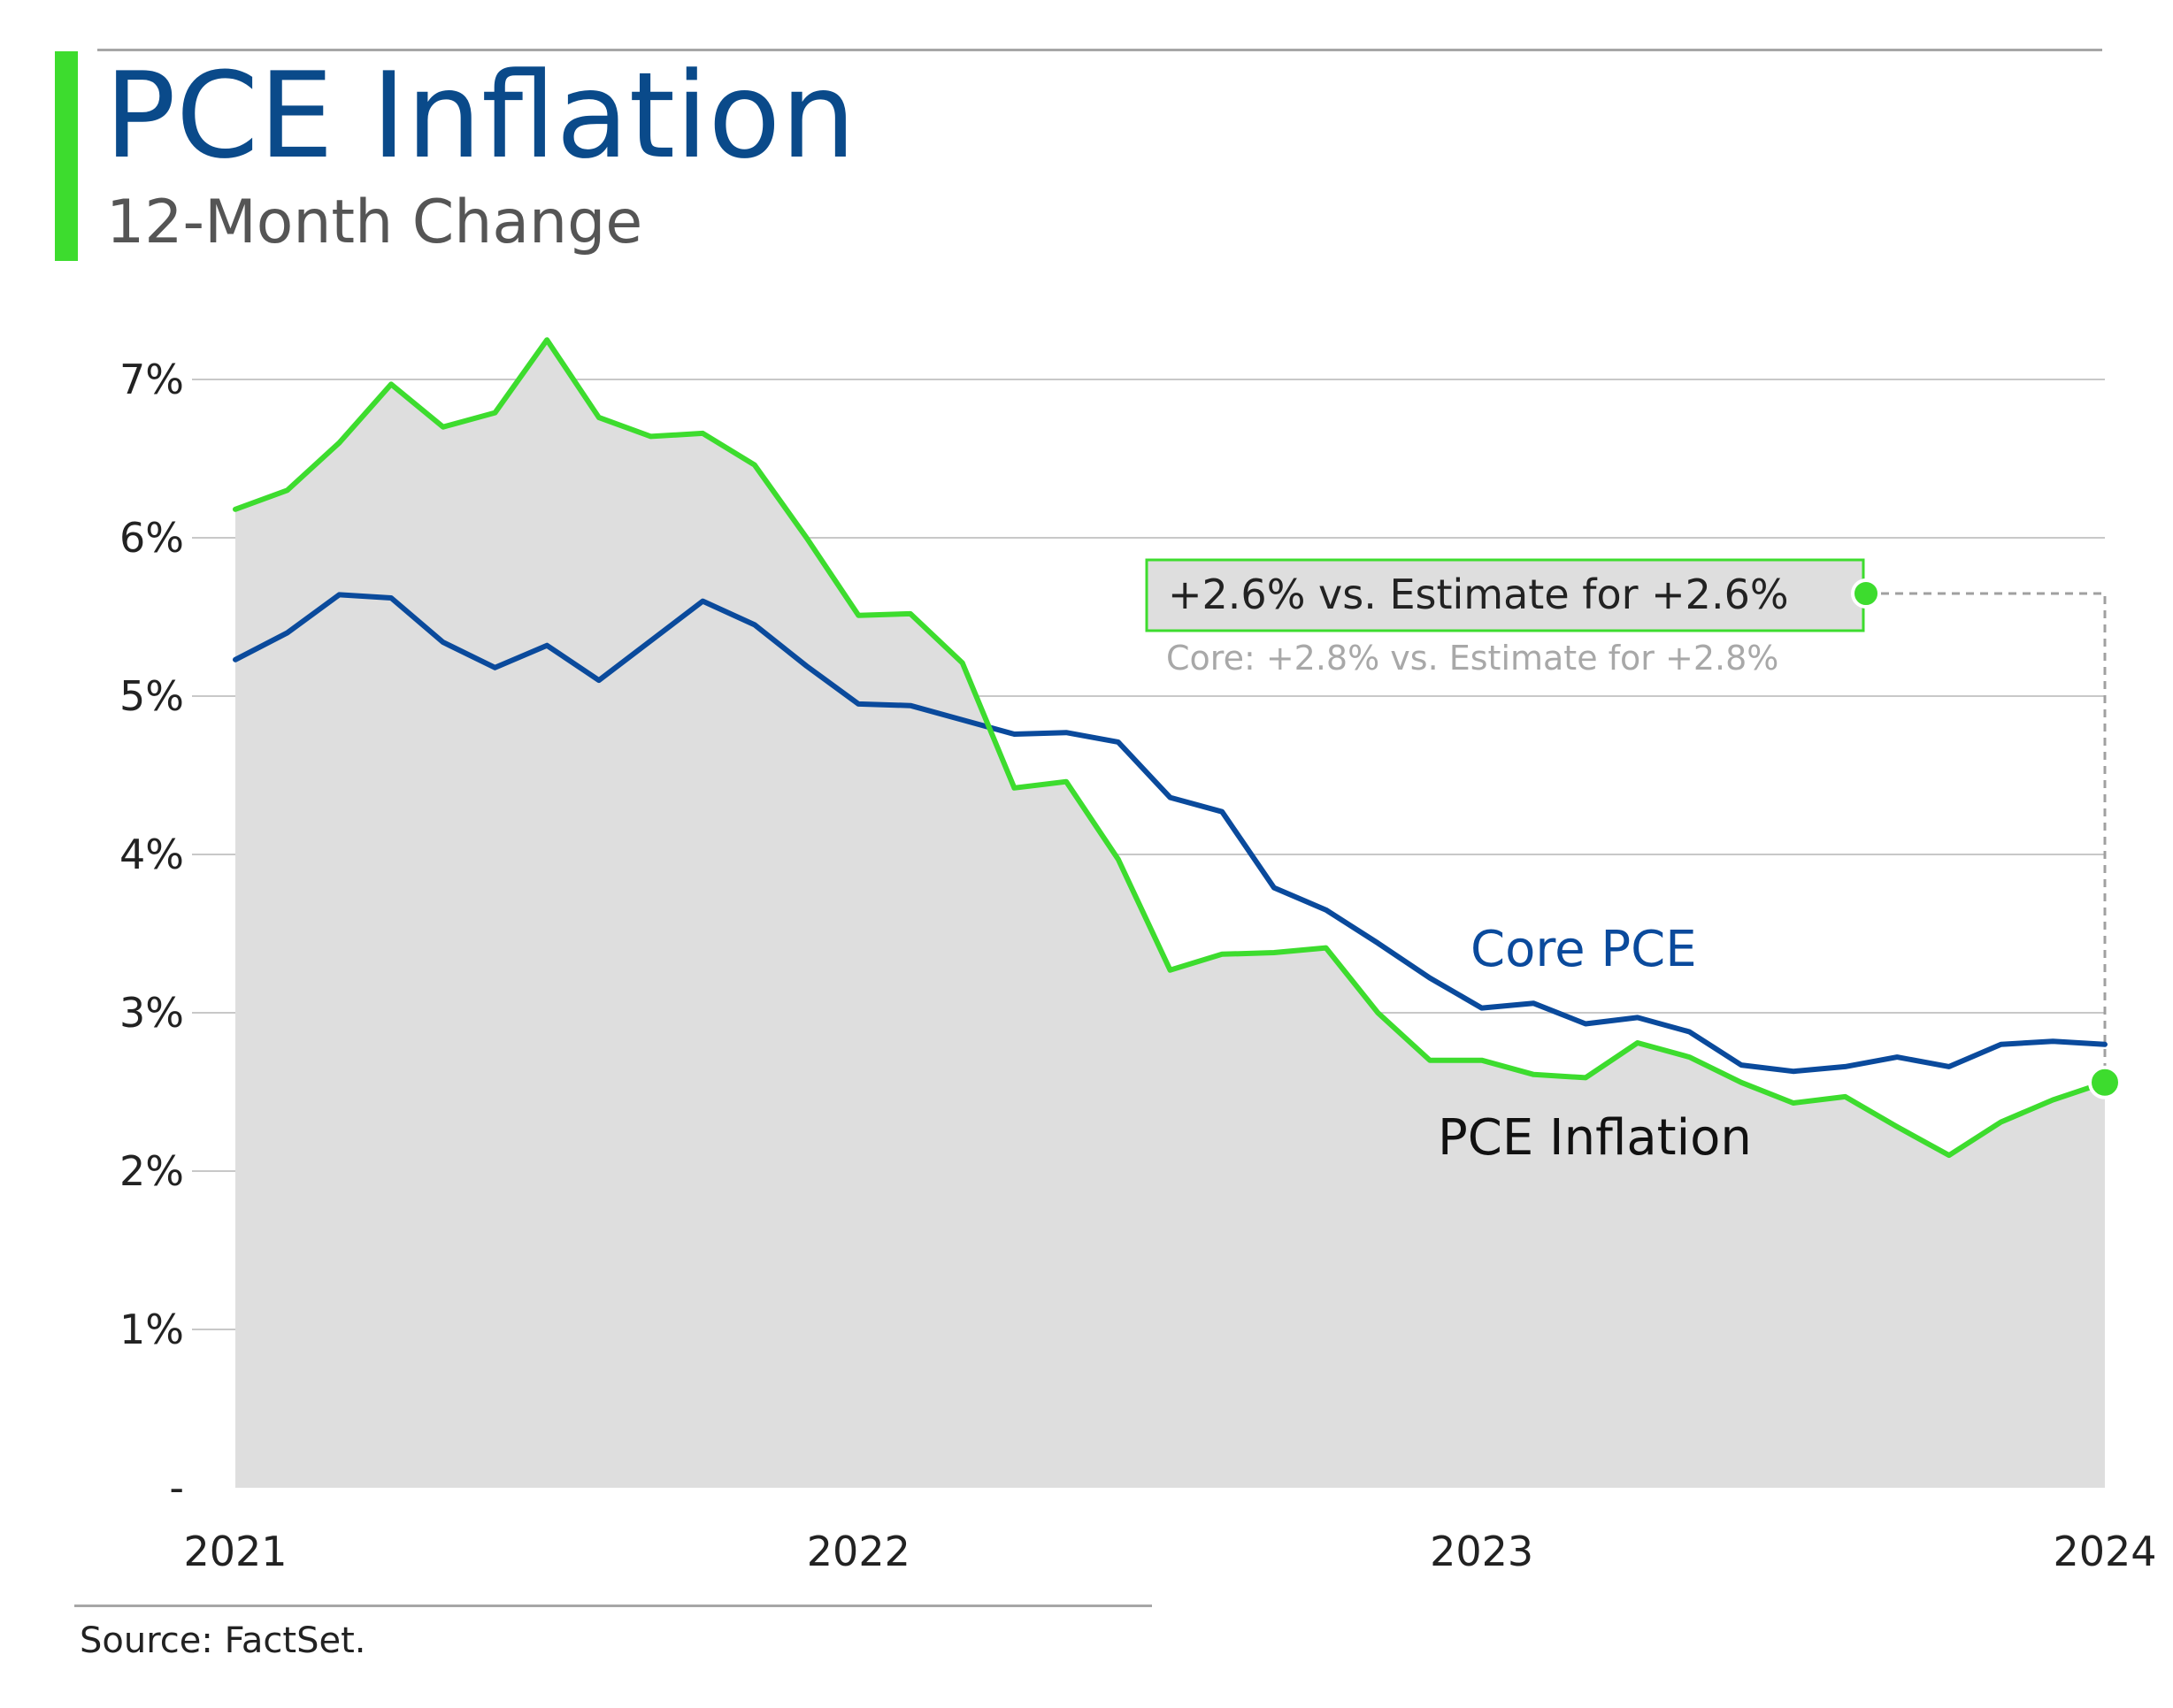 This screenshot has height=1708, width=2173. What do you see at coordinates (66, 156) in the screenshot?
I see `title-accent-bar` at bounding box center [66, 156].